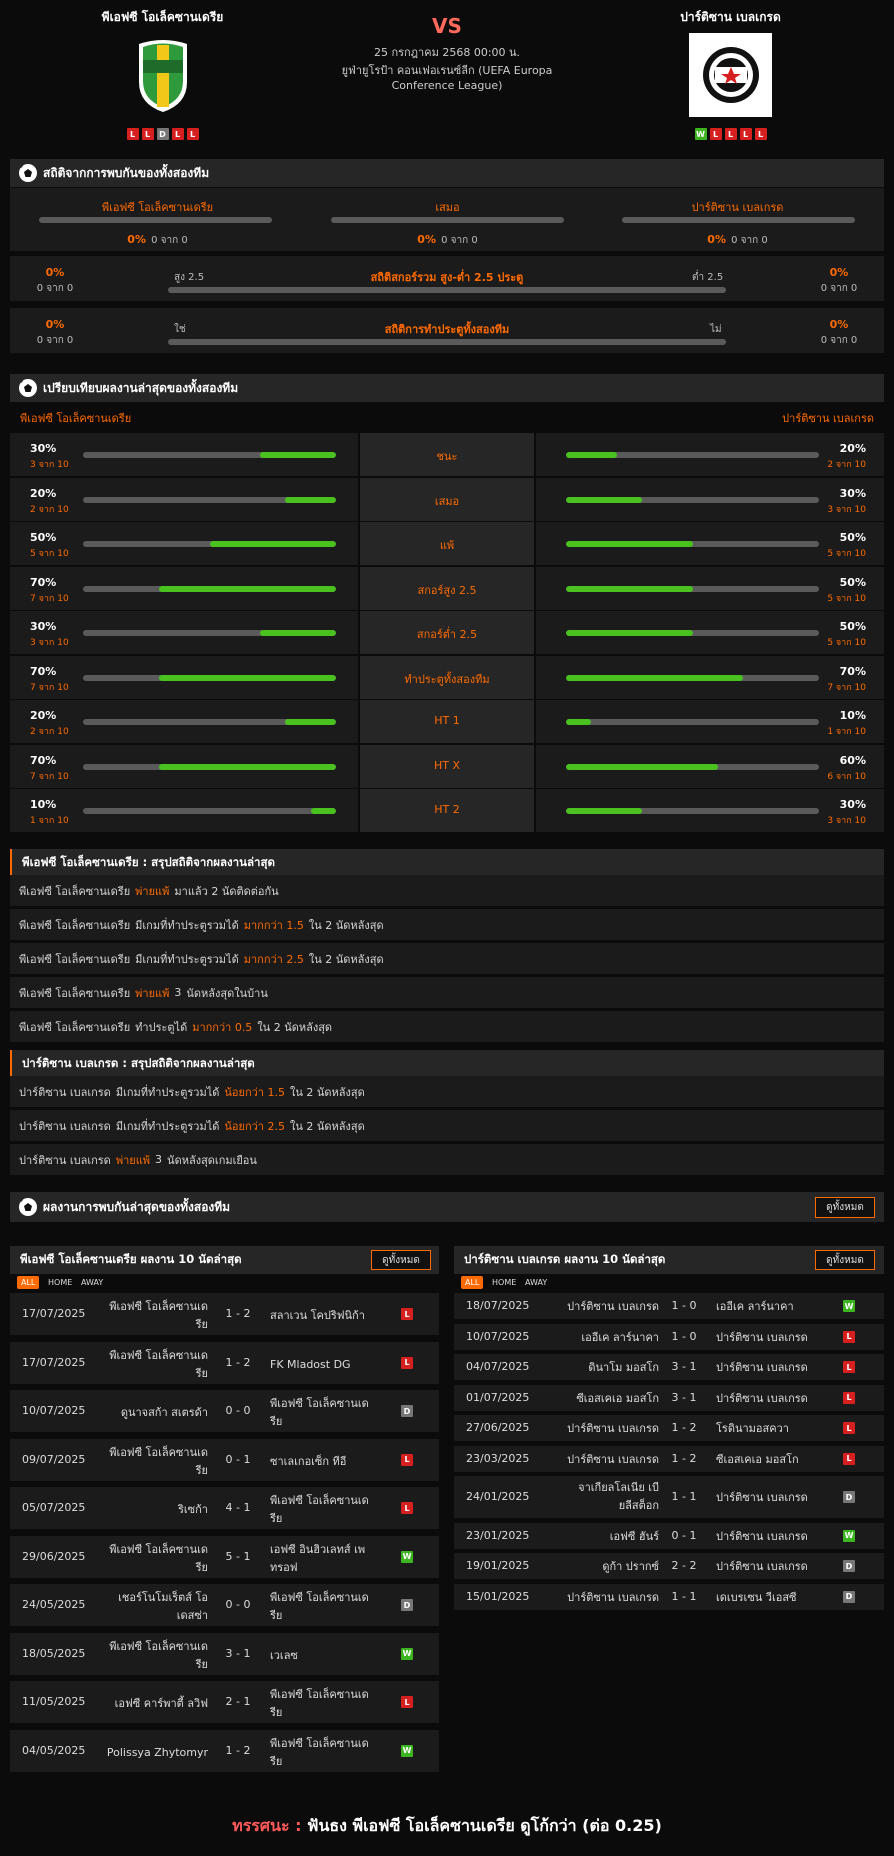 This screenshot has width=894, height=1856. I want to click on away-team-name: ปาร์ติซาน เบลเกรด, so click(730, 17).